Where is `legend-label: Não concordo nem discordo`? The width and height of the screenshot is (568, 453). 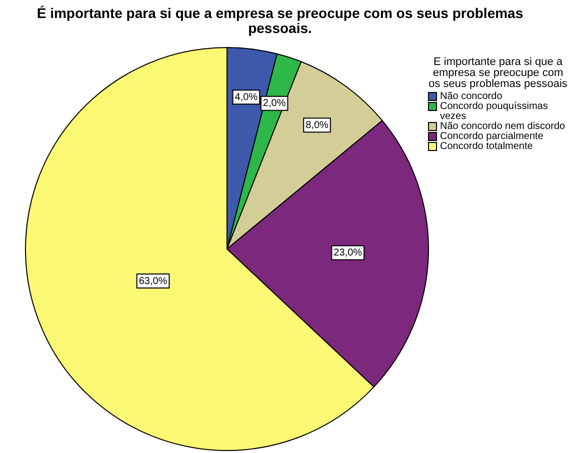
legend-label: Não concordo nem discordo is located at coordinates (503, 126).